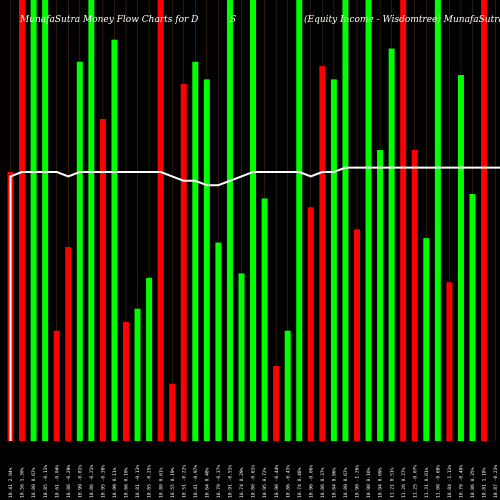 The width and height of the screenshot is (500, 500). What do you see at coordinates (80, 481) in the screenshot?
I see `x-tick-label-7: 10.99 -0.81%` at bounding box center [80, 481].